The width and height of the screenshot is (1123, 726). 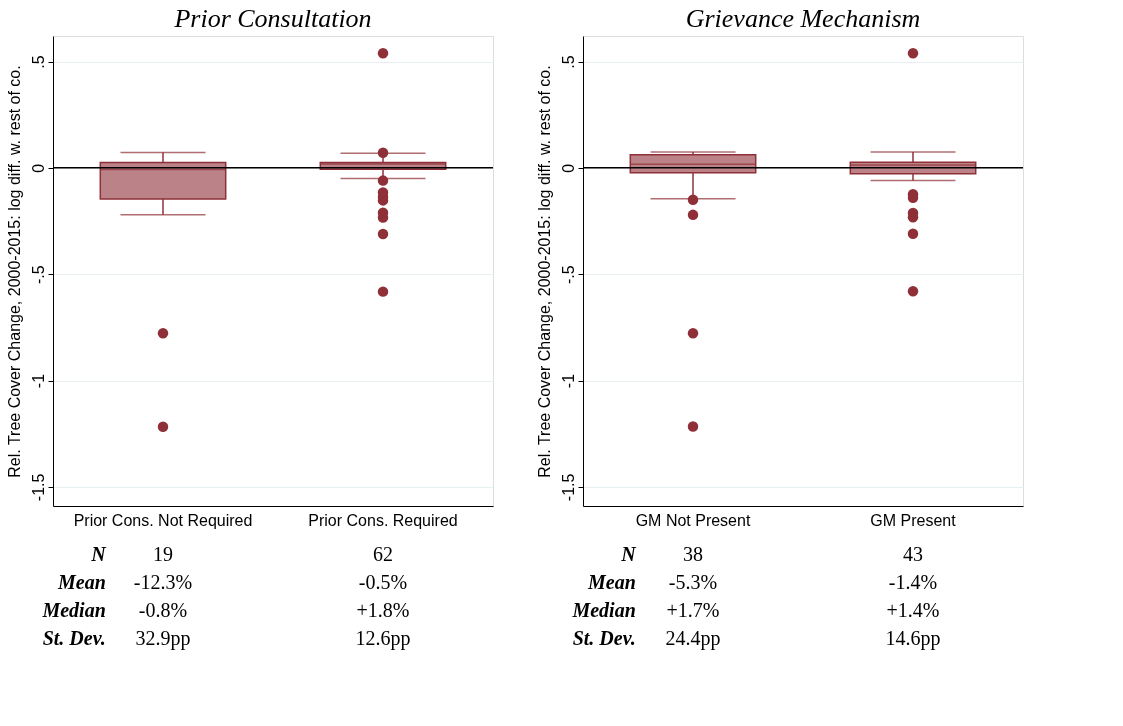 What do you see at coordinates (163, 638) in the screenshot?
I see `text: 32.9pp` at bounding box center [163, 638].